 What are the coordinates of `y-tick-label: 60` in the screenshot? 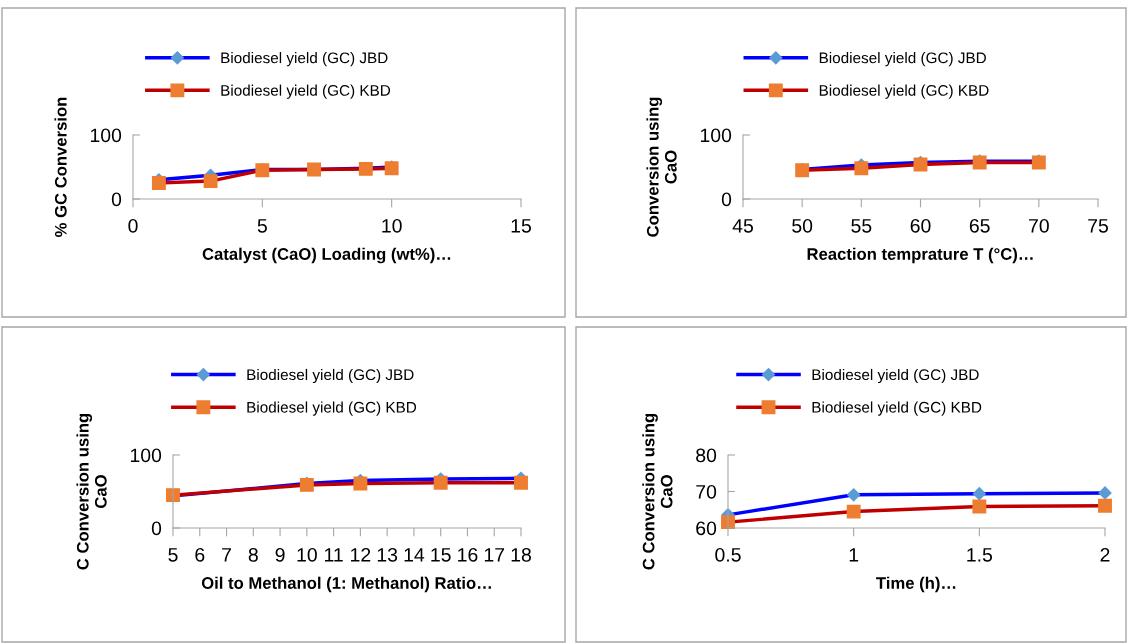 It's located at (706, 528).